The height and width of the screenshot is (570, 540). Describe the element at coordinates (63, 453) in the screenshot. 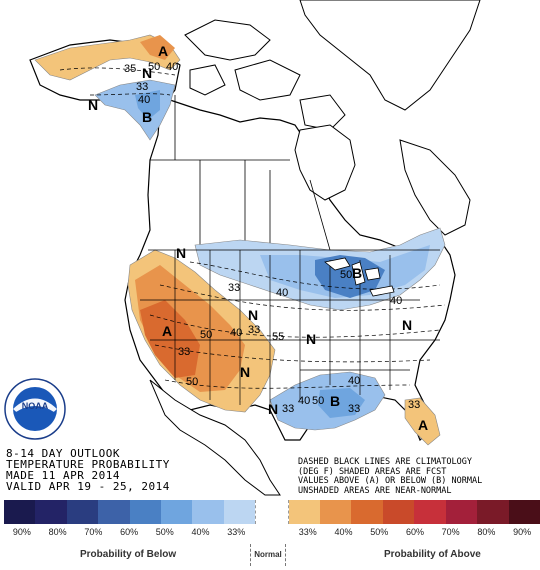

I see `outlook-line-1: 8-14 DAY OUTLOOK` at that location.